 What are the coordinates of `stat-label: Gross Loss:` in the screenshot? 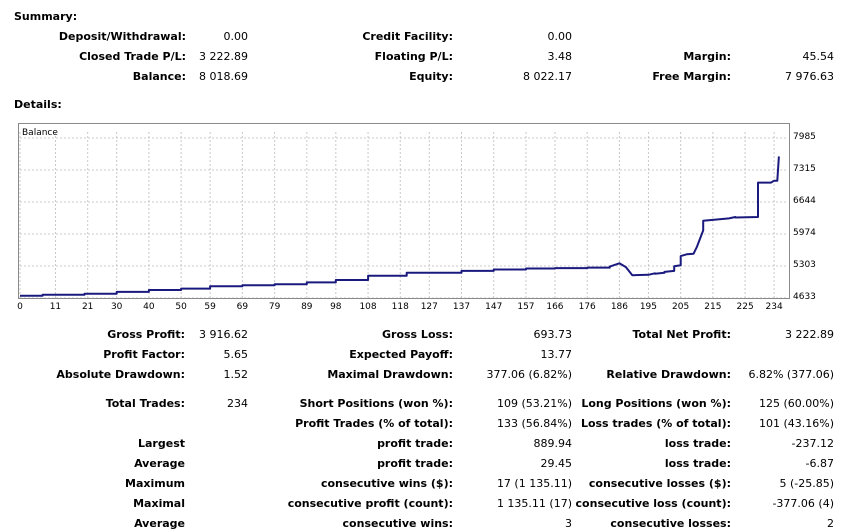 It's located at (417, 334).